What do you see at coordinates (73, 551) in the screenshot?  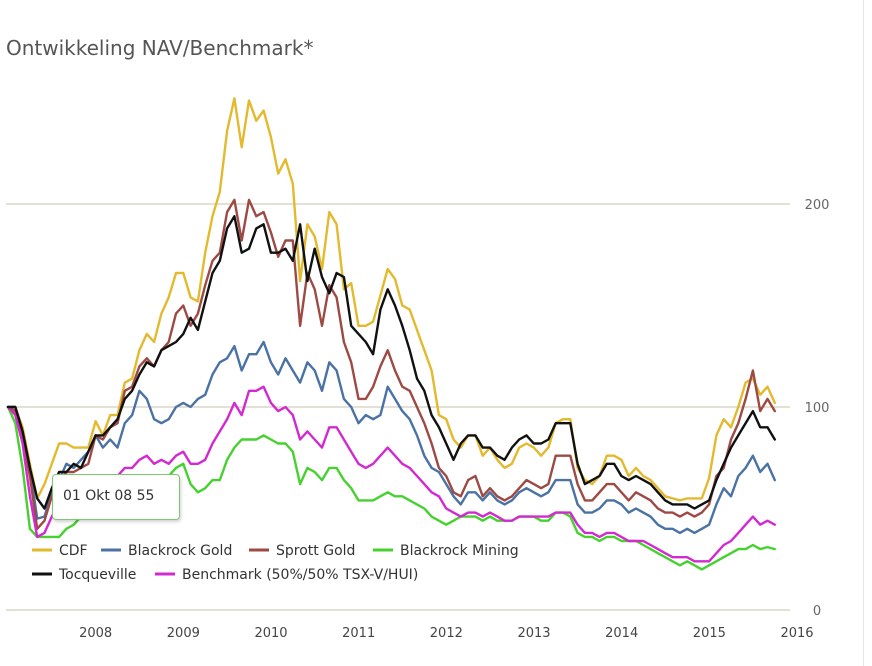 I see `legend-label: CDF` at bounding box center [73, 551].